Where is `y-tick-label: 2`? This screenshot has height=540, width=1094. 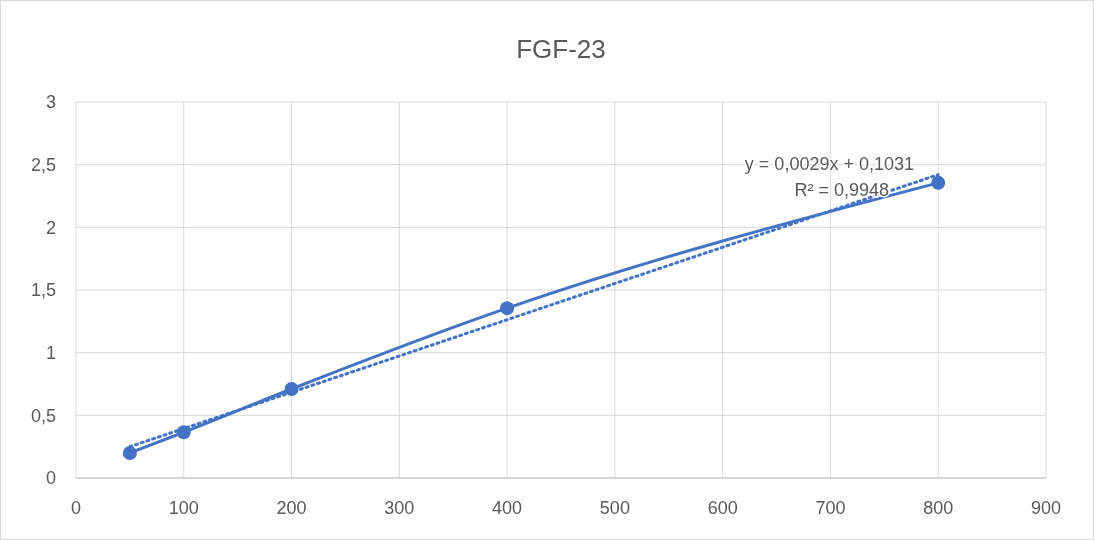
y-tick-label: 2 is located at coordinates (50, 227).